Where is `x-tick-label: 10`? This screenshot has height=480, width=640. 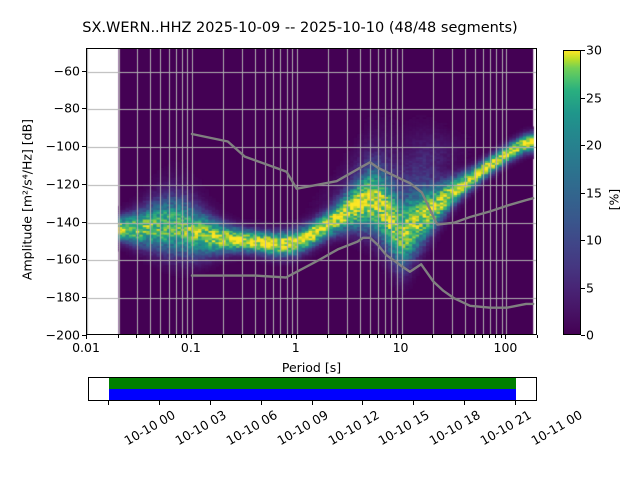
x-tick-label: 10 is located at coordinates (400, 347).